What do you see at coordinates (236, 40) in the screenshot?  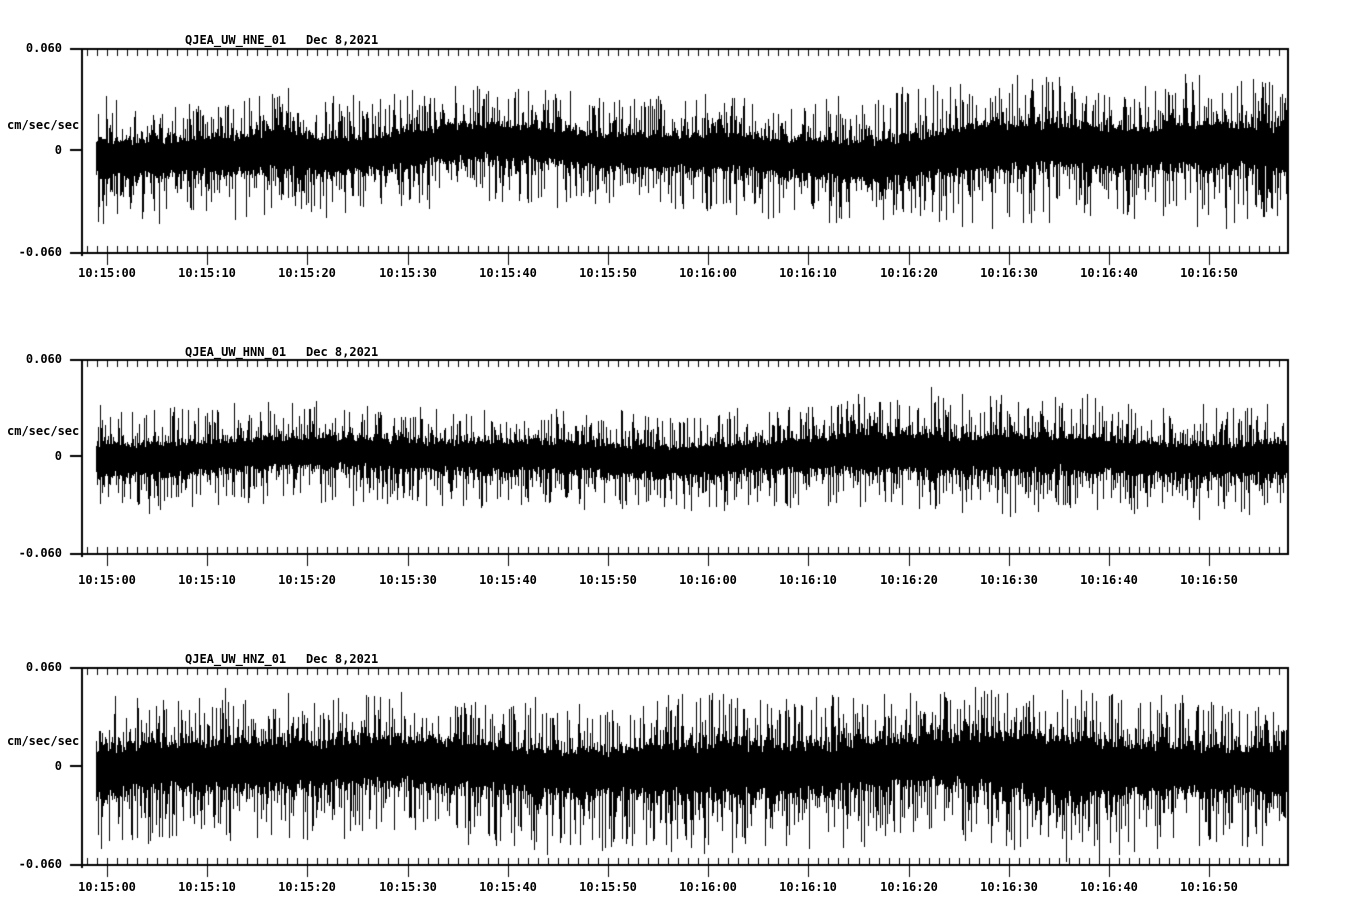 I see `plot-title-station: QJEA_UW_HNE_01` at bounding box center [236, 40].